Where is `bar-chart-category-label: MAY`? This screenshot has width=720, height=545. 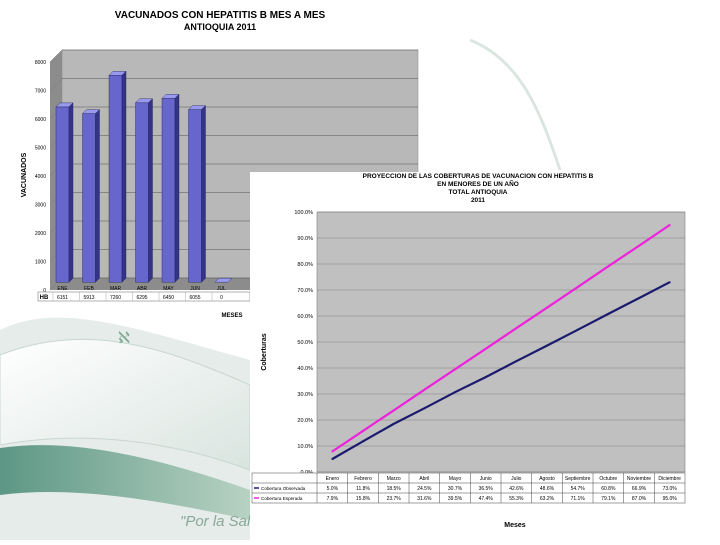
bar-chart-category-label: MAY is located at coordinates (168, 289).